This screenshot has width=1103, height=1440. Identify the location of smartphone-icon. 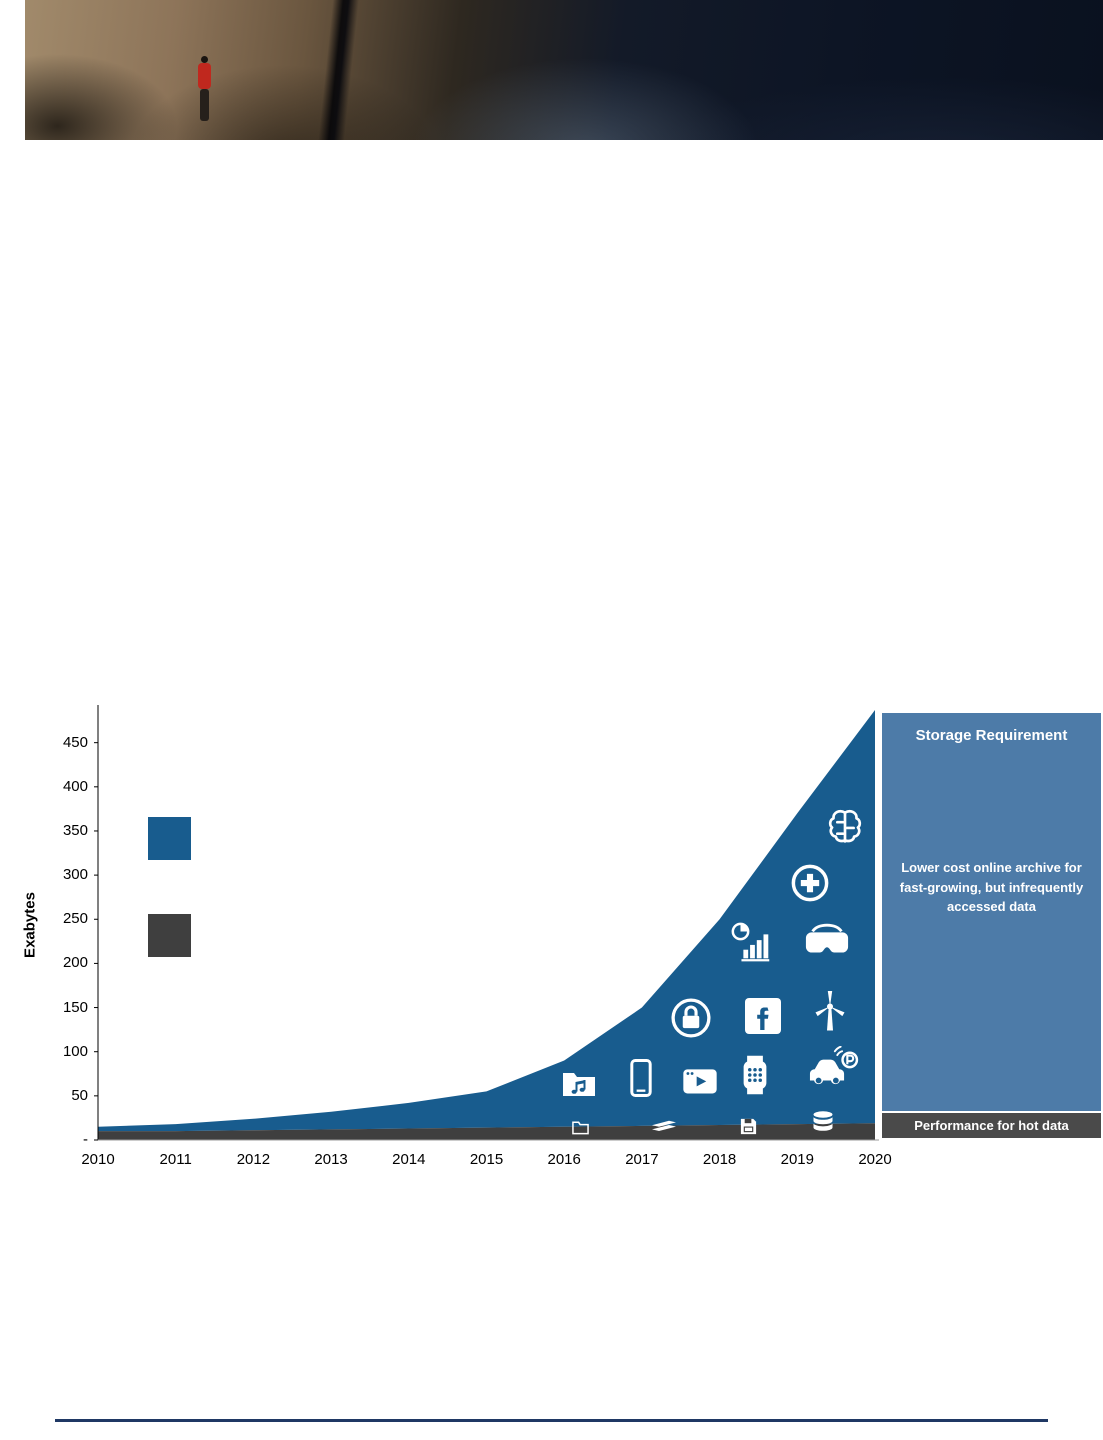
(641, 1078).